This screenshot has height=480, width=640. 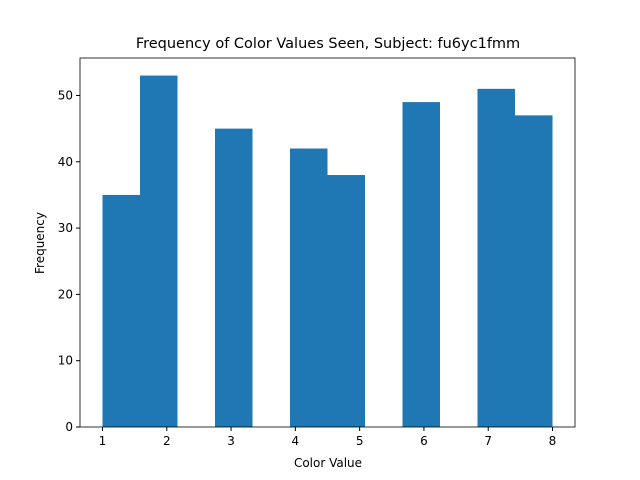 What do you see at coordinates (231, 441) in the screenshot?
I see `x-tick-label: 3` at bounding box center [231, 441].